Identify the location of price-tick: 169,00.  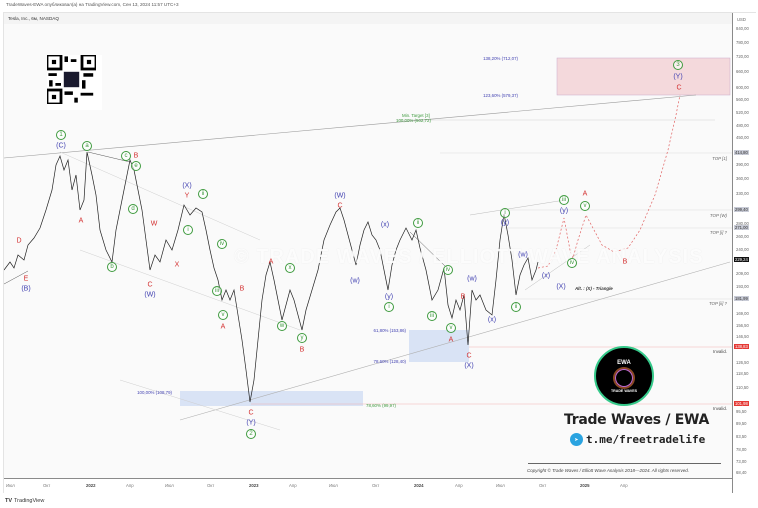
(742, 313).